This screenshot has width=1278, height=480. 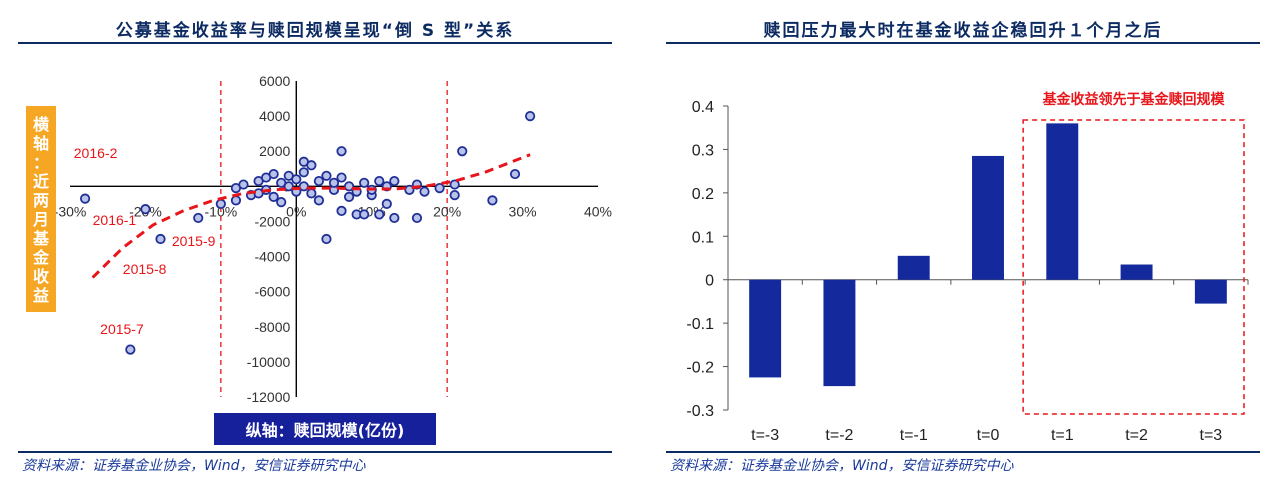 What do you see at coordinates (447, 211) in the screenshot?
I see `x-tick-label: 20%` at bounding box center [447, 211].